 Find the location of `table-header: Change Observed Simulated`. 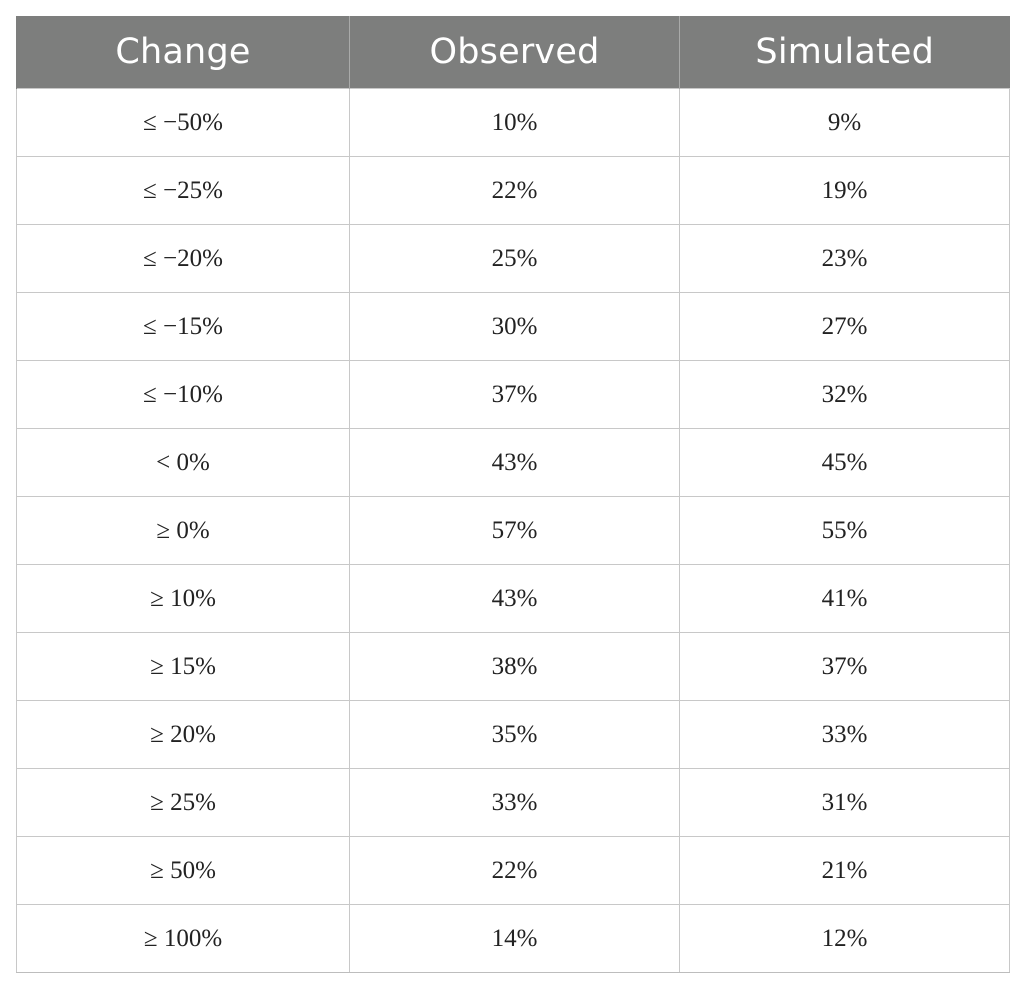

table-header: Change Observed Simulated is located at coordinates (513, 52).